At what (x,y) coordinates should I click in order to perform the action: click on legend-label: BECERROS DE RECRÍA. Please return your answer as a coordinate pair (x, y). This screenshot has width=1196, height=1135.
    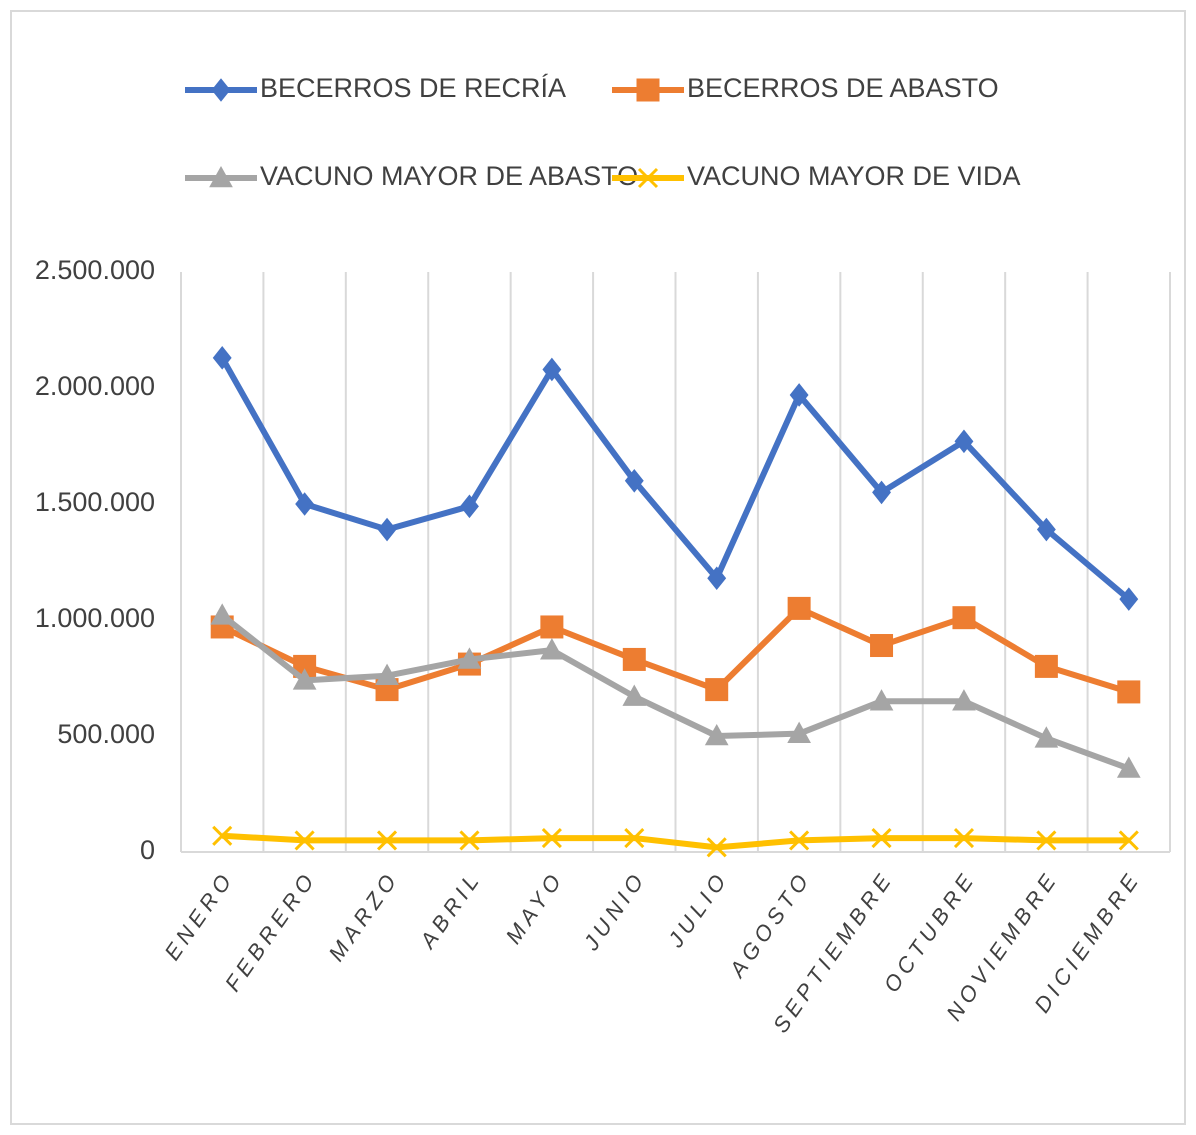
    Looking at the image, I should click on (413, 88).